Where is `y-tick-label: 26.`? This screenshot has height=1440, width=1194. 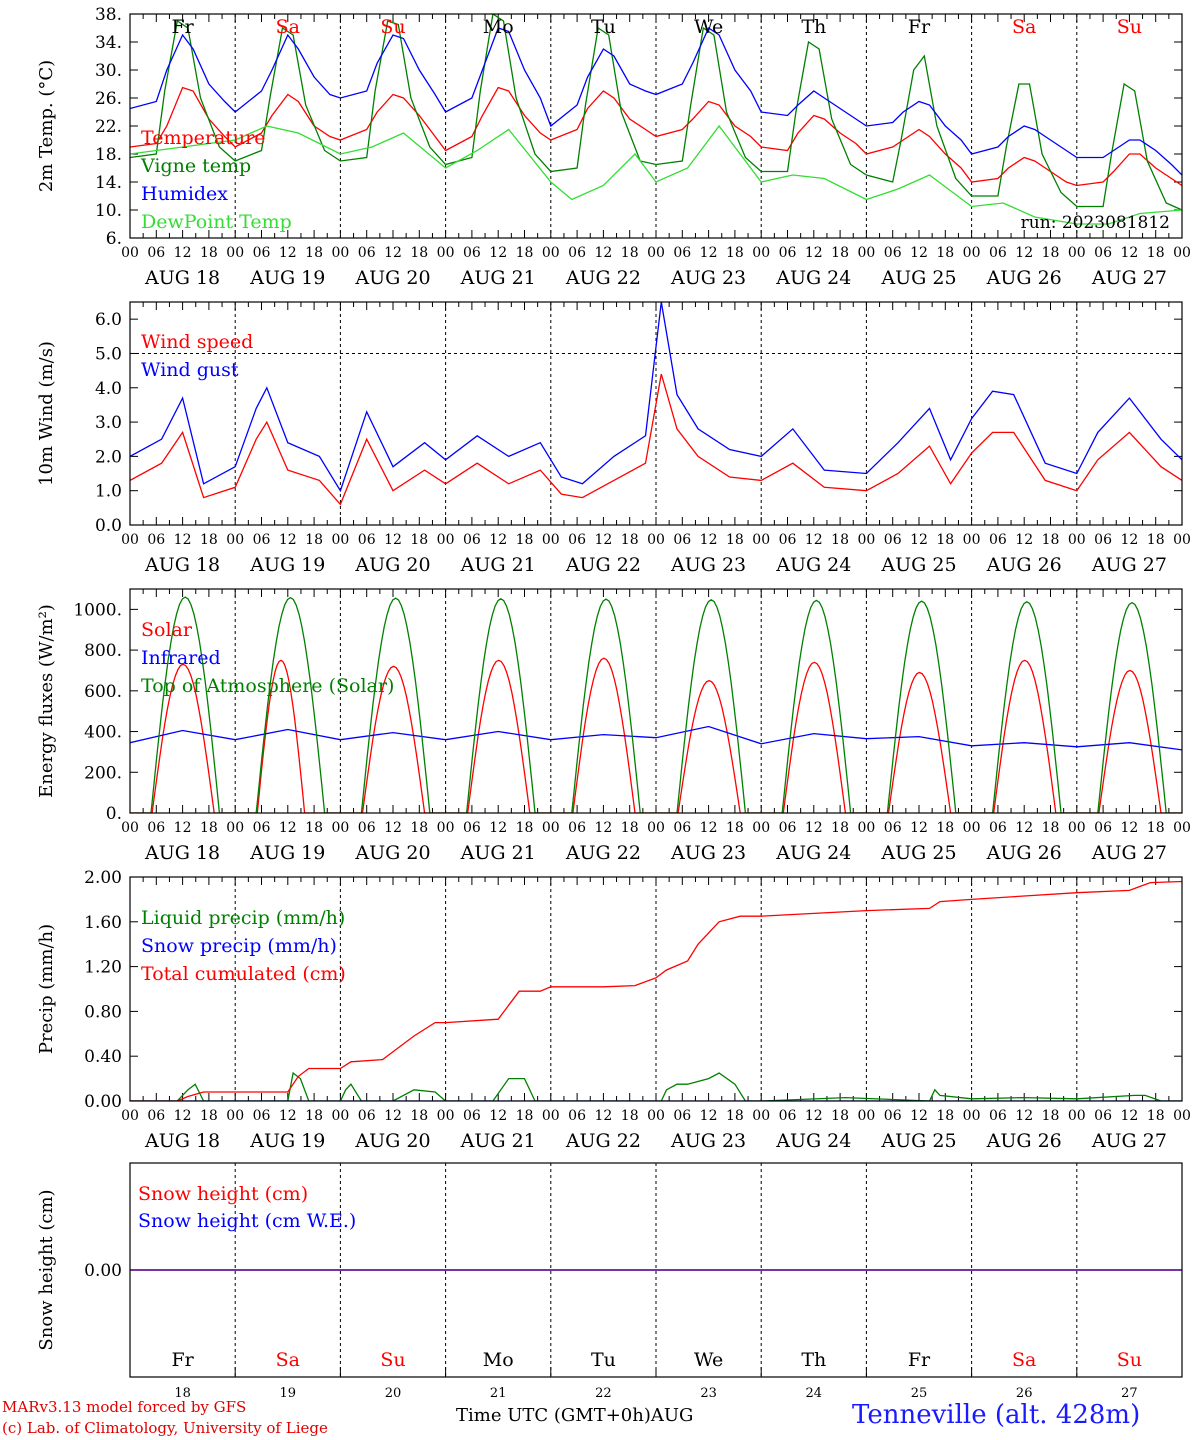
y-tick-label: 26. is located at coordinates (108, 99).